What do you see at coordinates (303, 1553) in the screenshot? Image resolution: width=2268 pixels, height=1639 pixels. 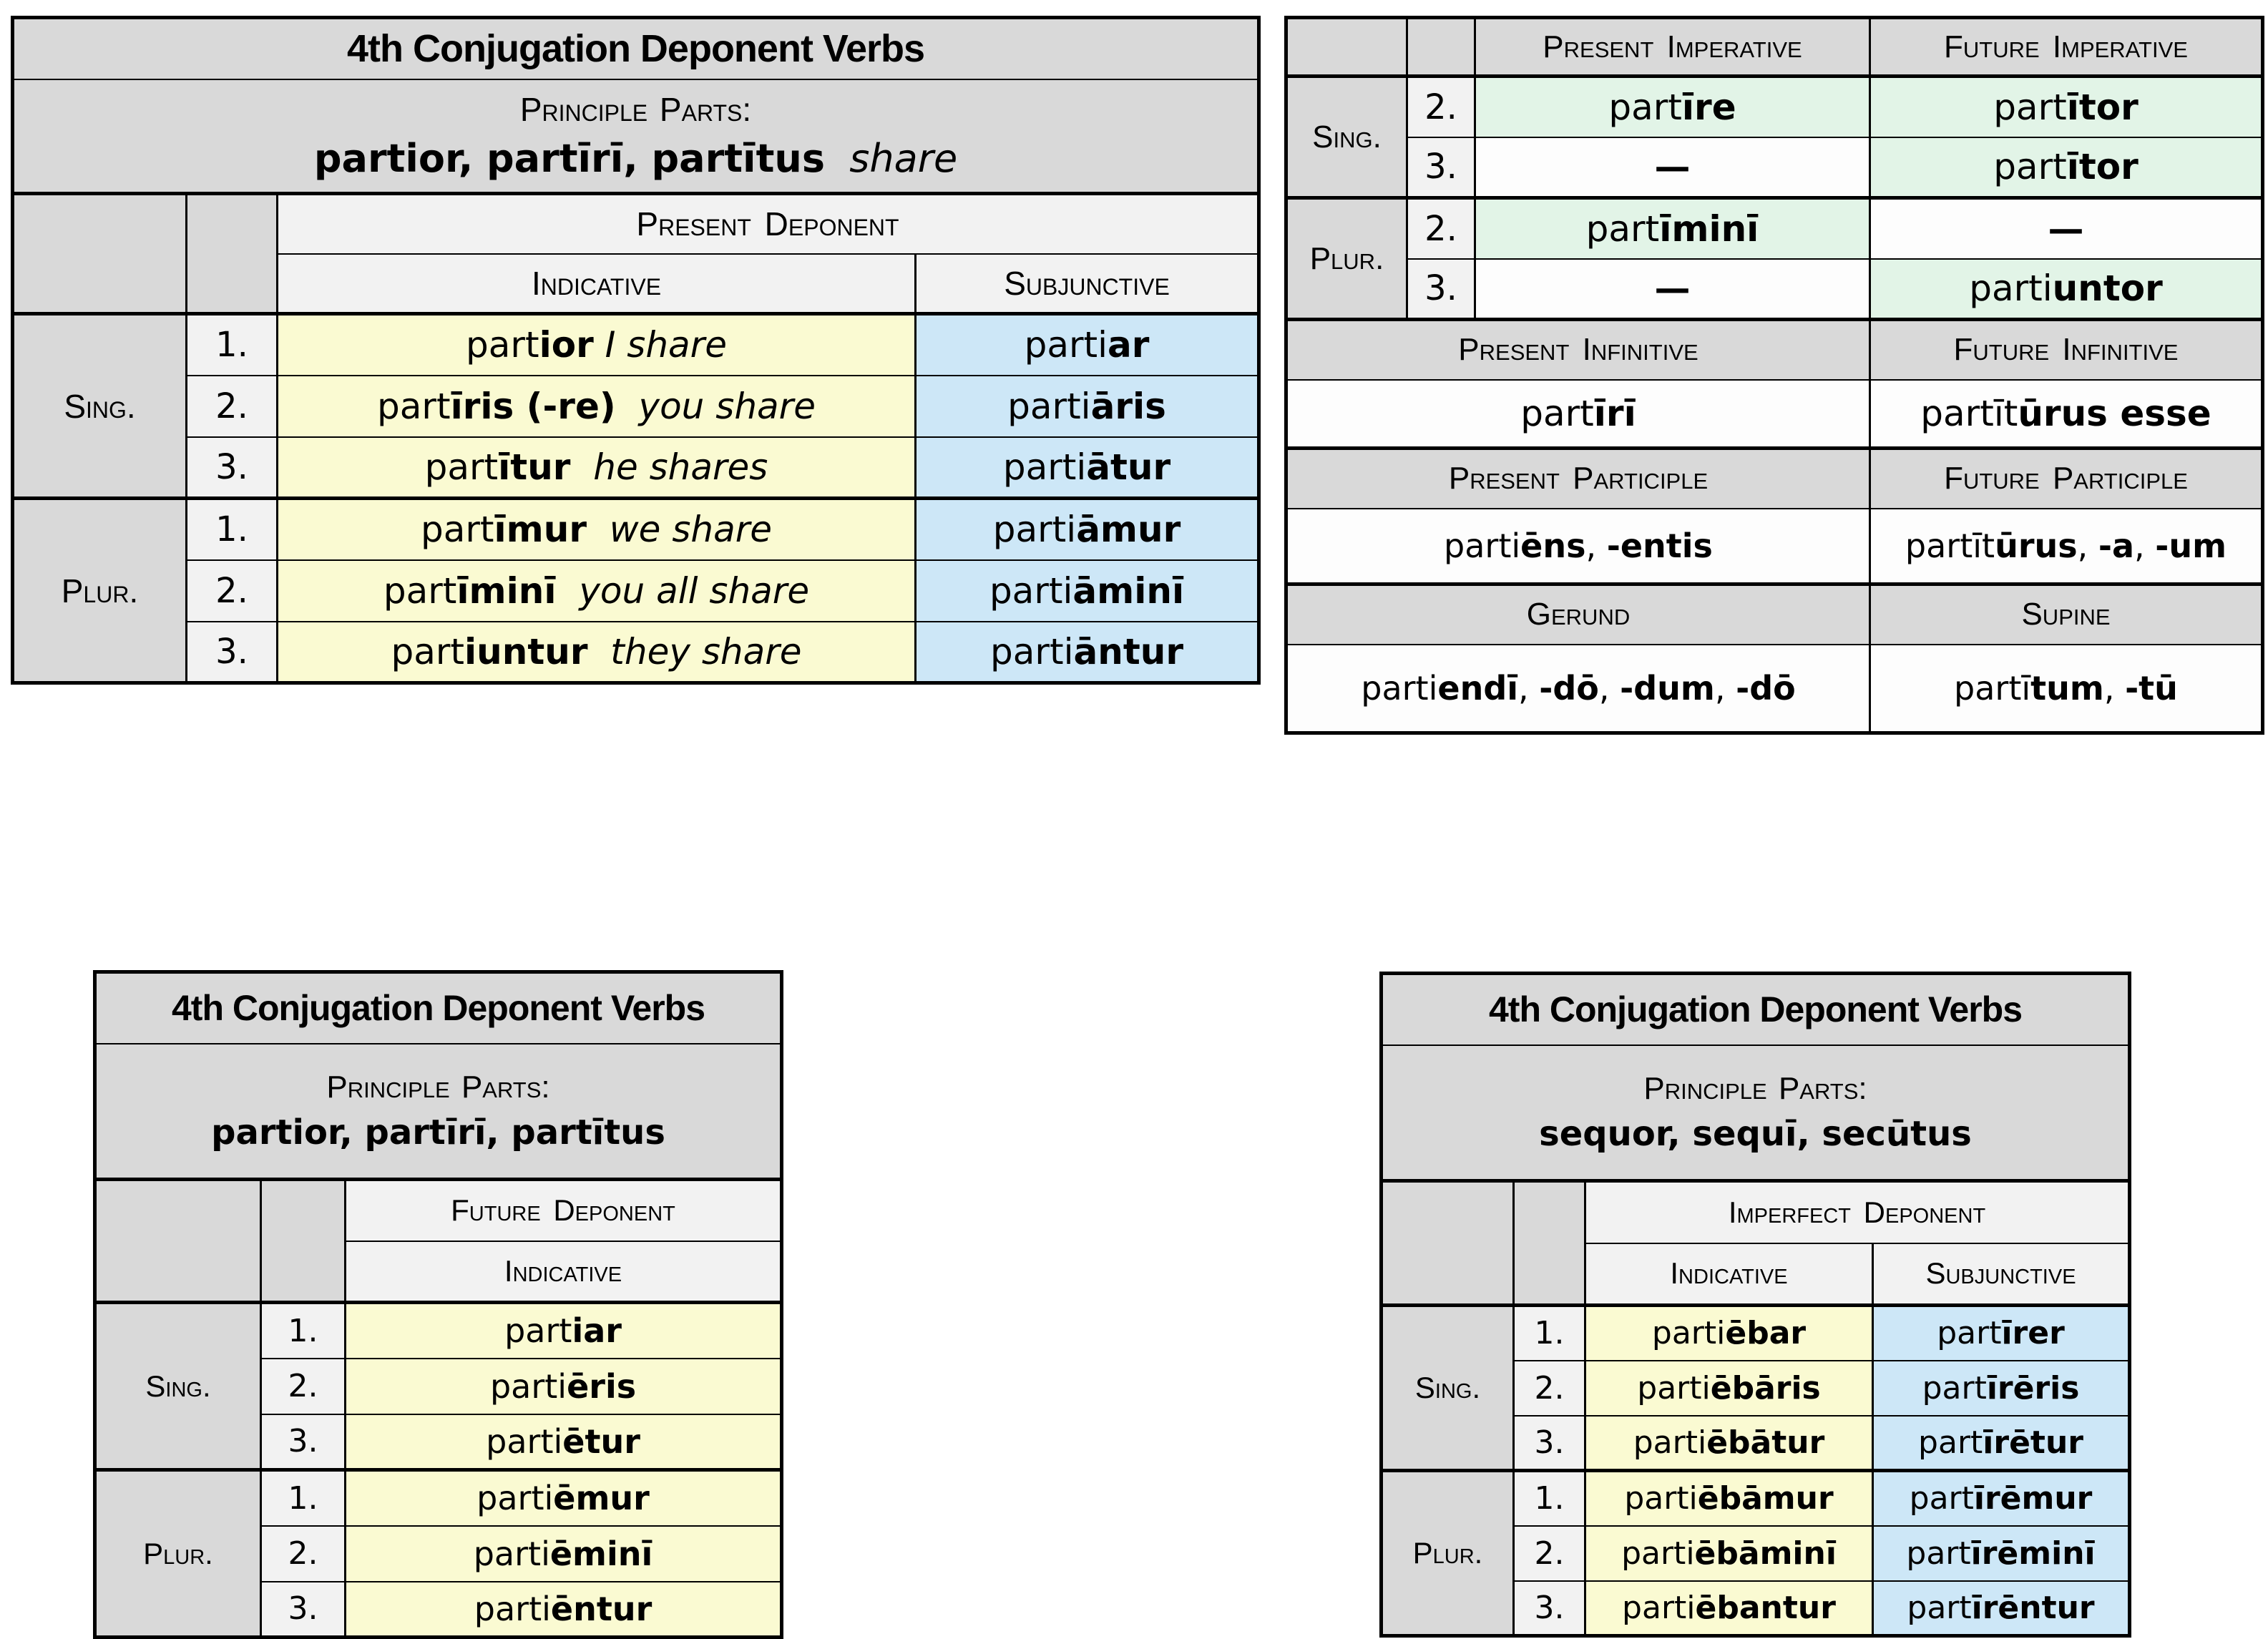 I see `table3-plur2-number: 2.` at bounding box center [303, 1553].